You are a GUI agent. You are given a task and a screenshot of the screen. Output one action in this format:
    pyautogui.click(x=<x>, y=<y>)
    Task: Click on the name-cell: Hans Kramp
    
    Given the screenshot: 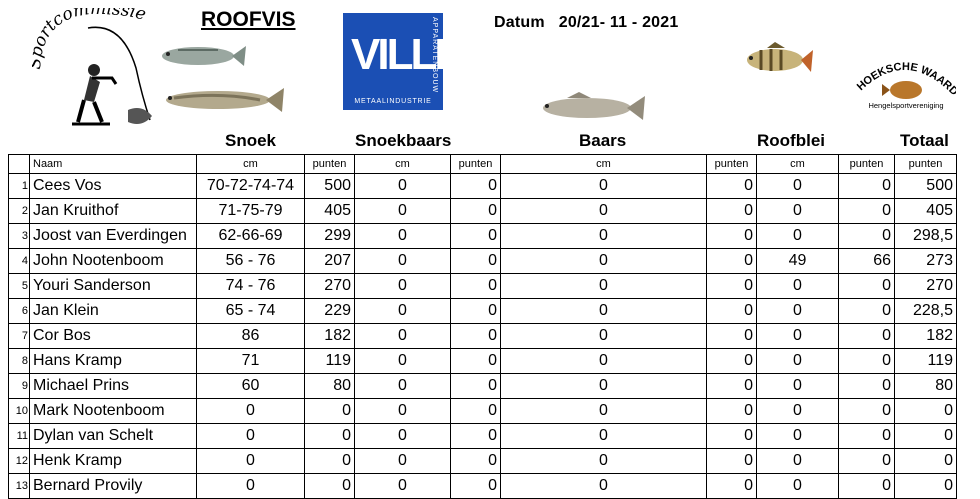 What is the action you would take?
    pyautogui.click(x=113, y=361)
    